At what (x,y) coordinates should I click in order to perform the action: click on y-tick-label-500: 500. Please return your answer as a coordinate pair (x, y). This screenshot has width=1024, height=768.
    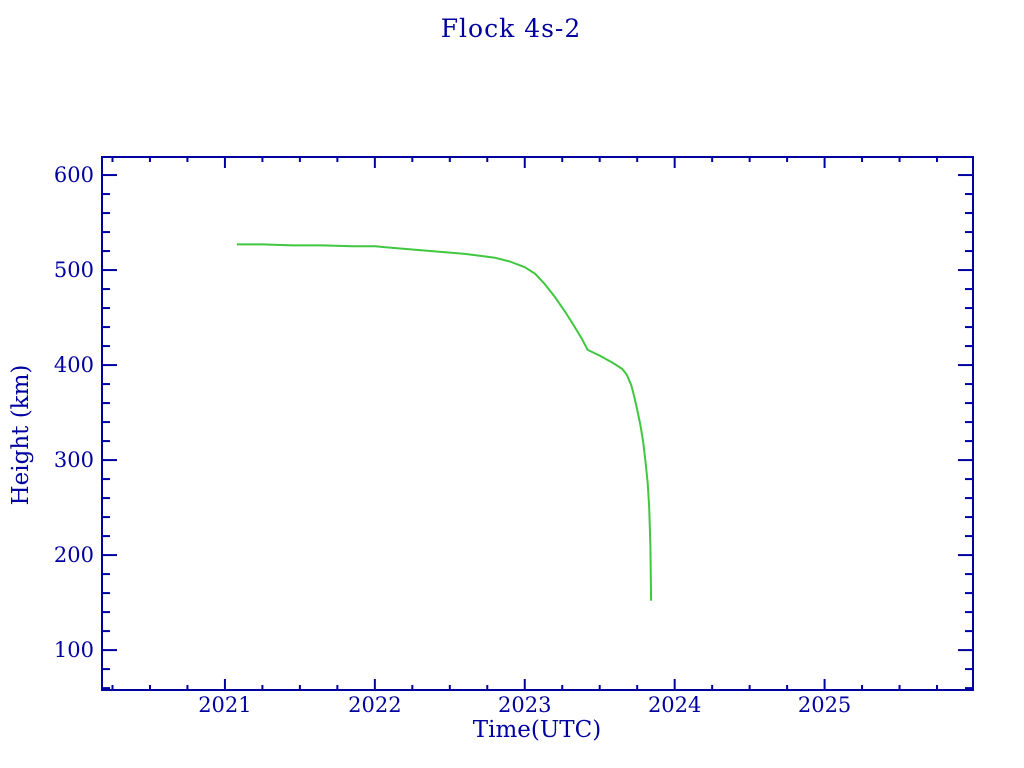
    Looking at the image, I should click on (74, 270).